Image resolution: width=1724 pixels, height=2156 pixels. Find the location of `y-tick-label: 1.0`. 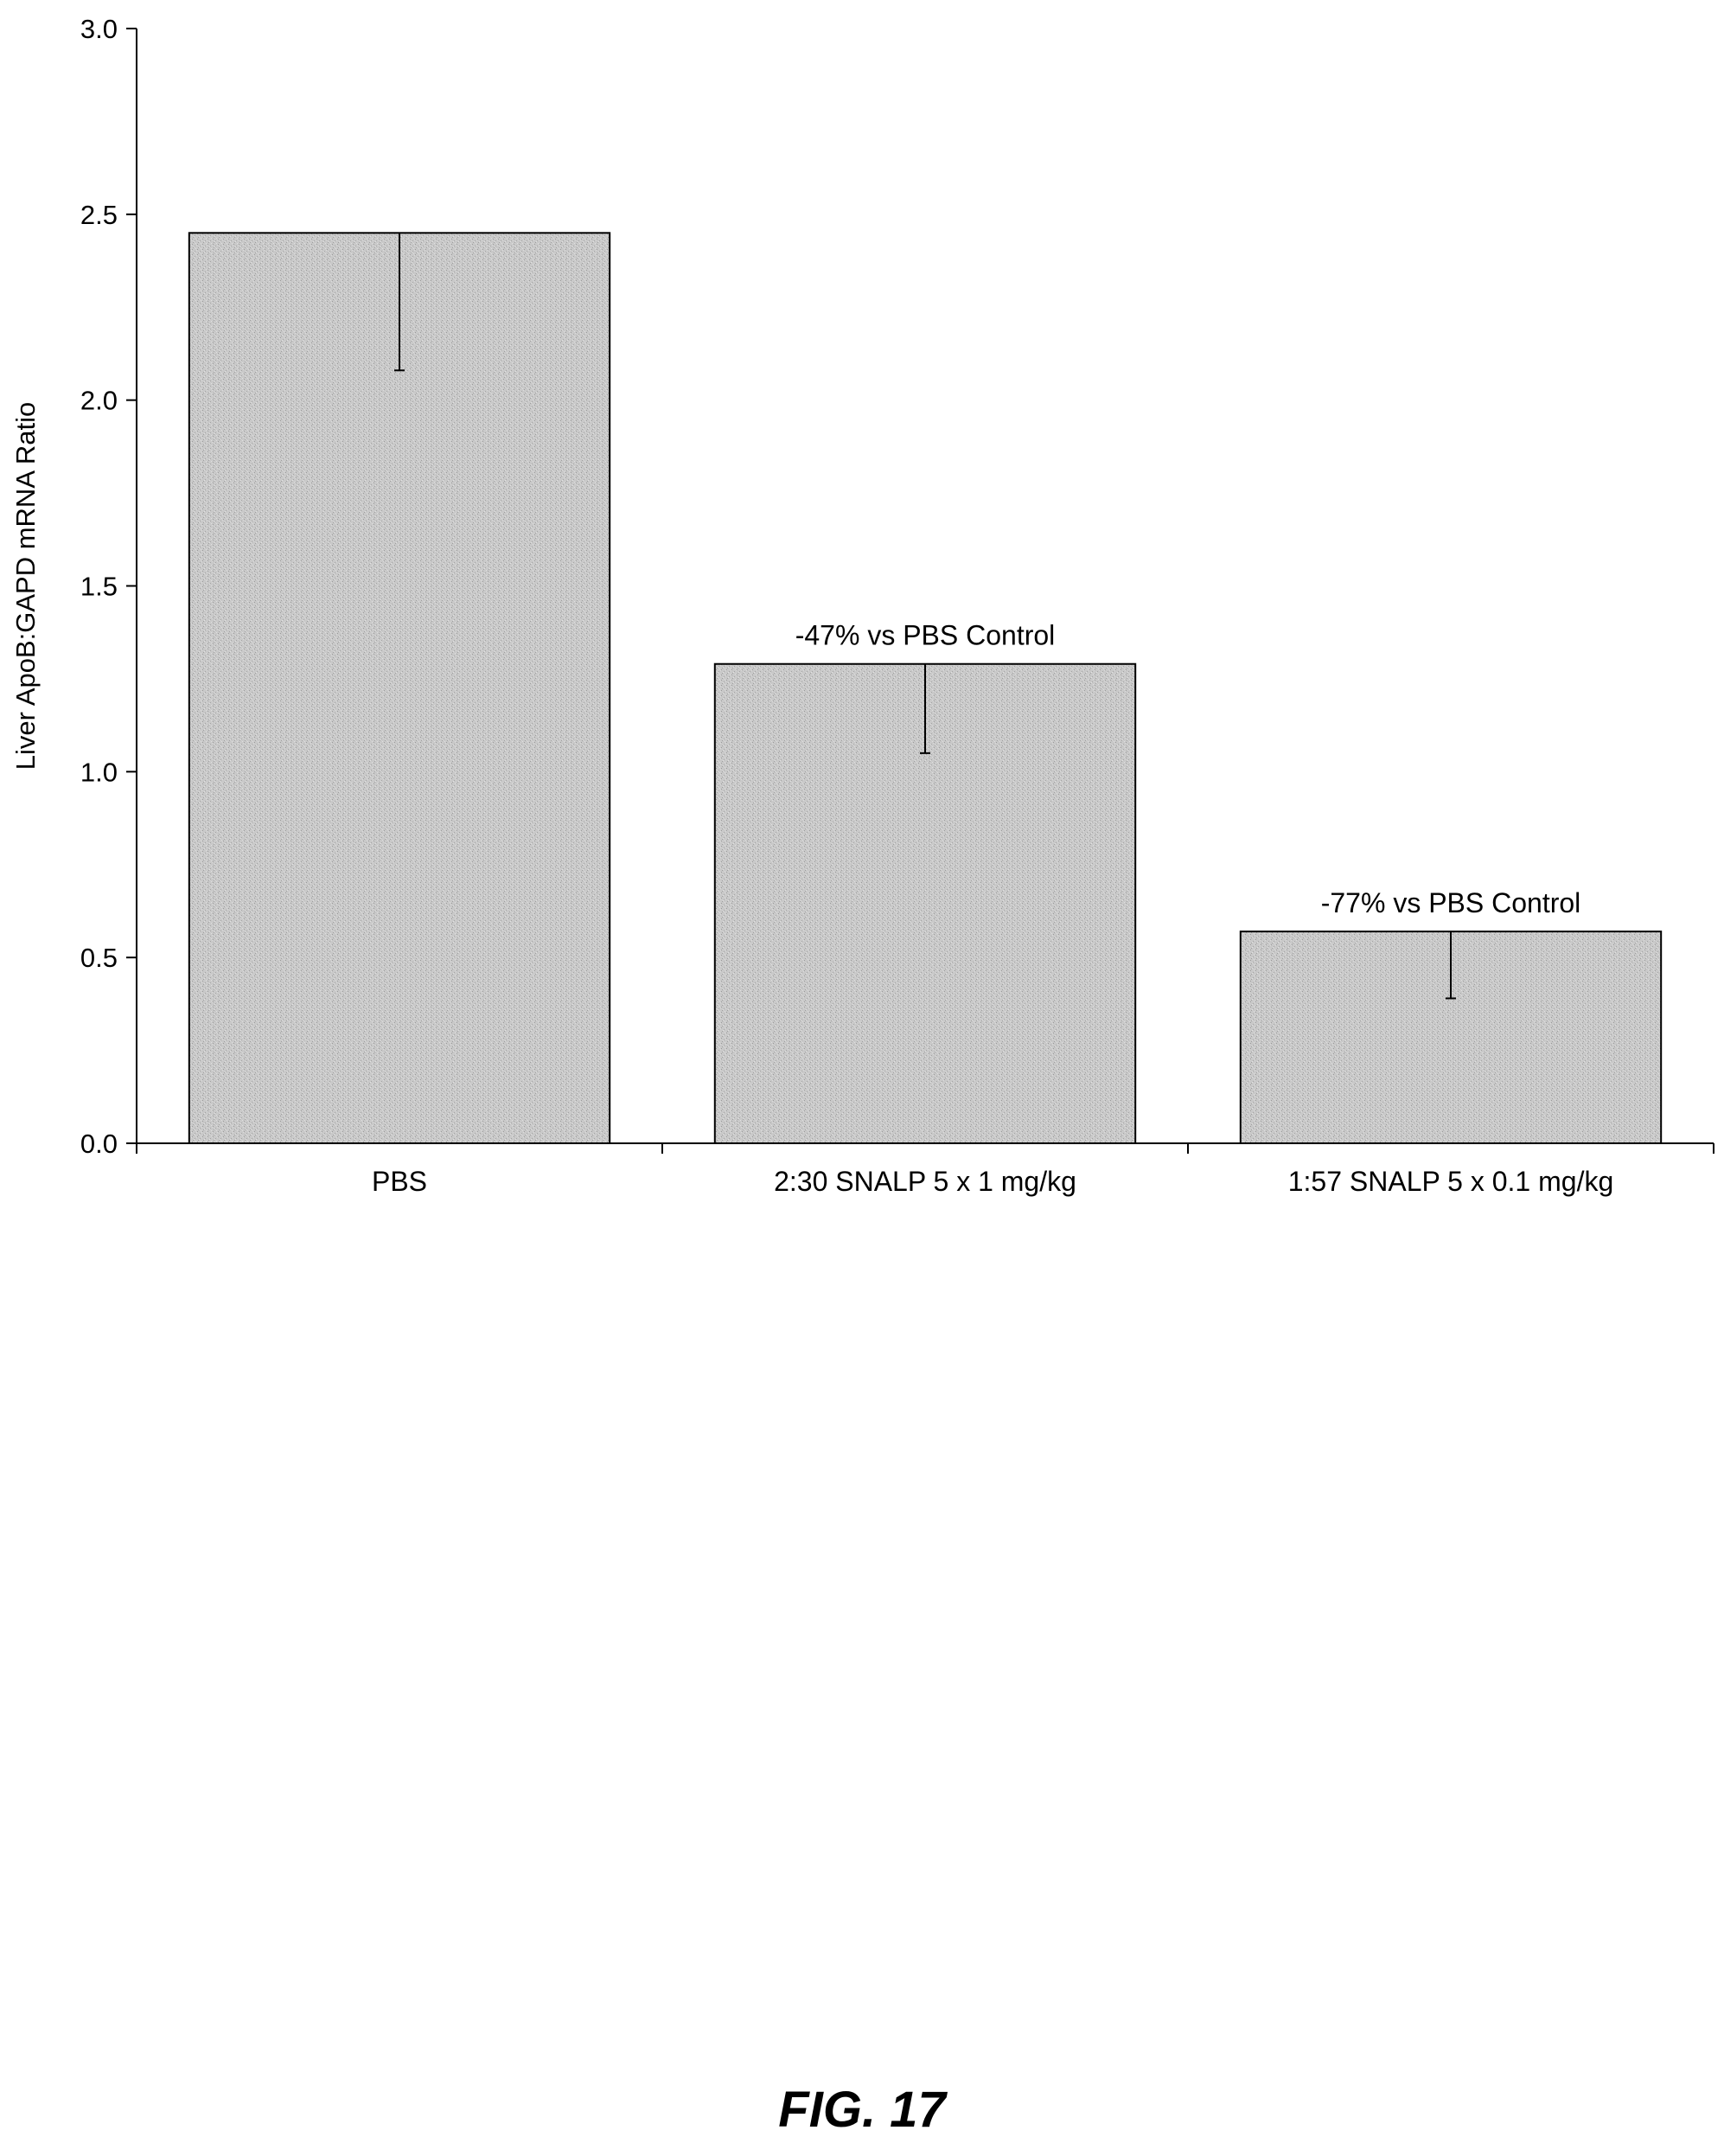

y-tick-label: 1.0 is located at coordinates (99, 772).